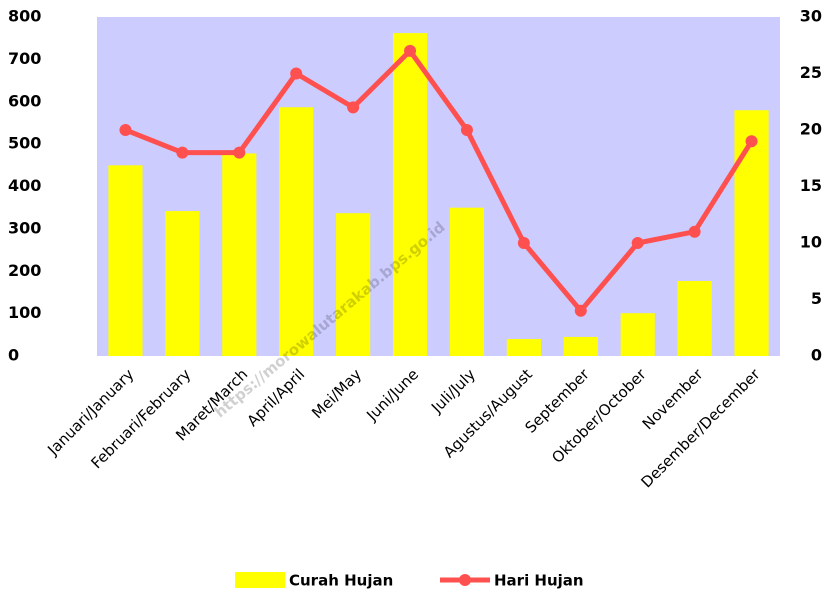  What do you see at coordinates (599, 416) in the screenshot?
I see `x-tick-label: Oktober/October` at bounding box center [599, 416].